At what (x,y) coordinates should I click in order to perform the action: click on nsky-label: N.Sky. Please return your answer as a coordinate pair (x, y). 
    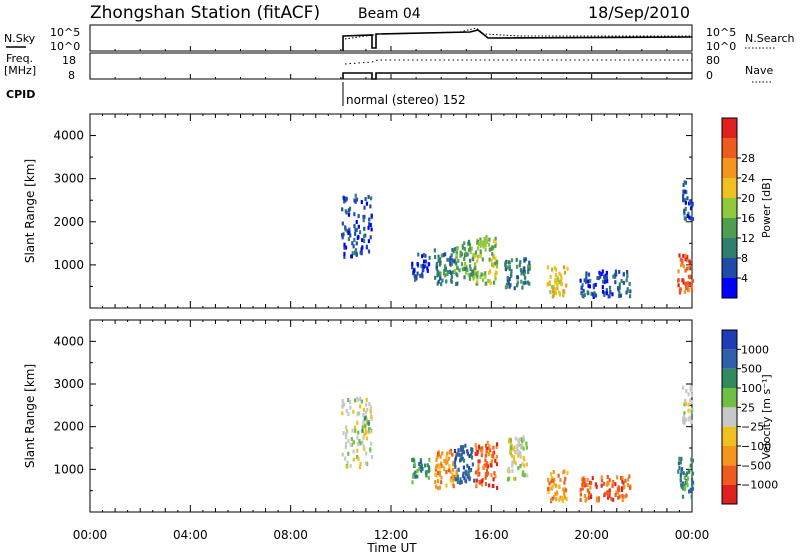
    Looking at the image, I should click on (20, 38).